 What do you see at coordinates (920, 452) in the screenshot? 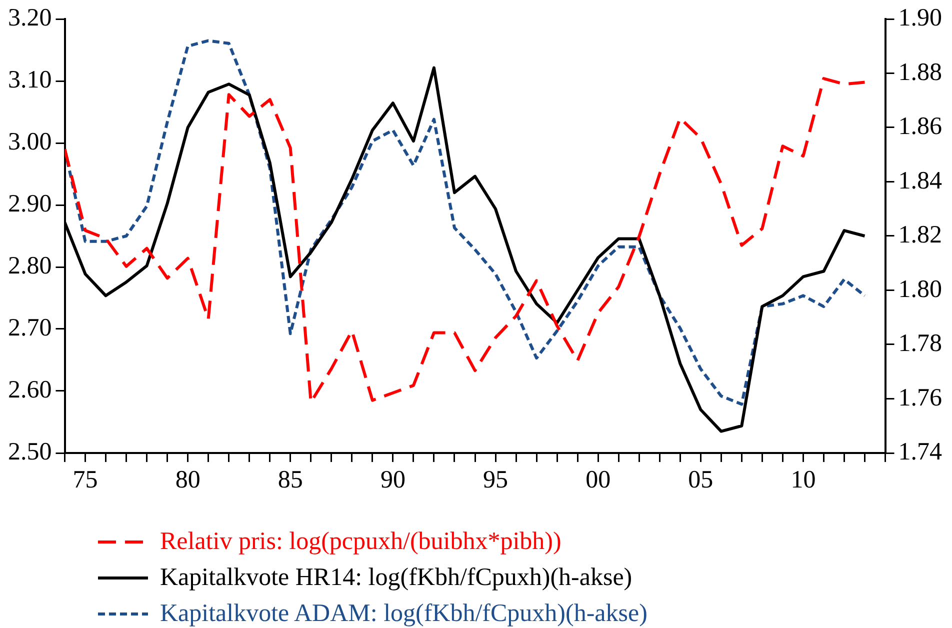
I see `y2-tick-label: 1.74` at bounding box center [920, 452].